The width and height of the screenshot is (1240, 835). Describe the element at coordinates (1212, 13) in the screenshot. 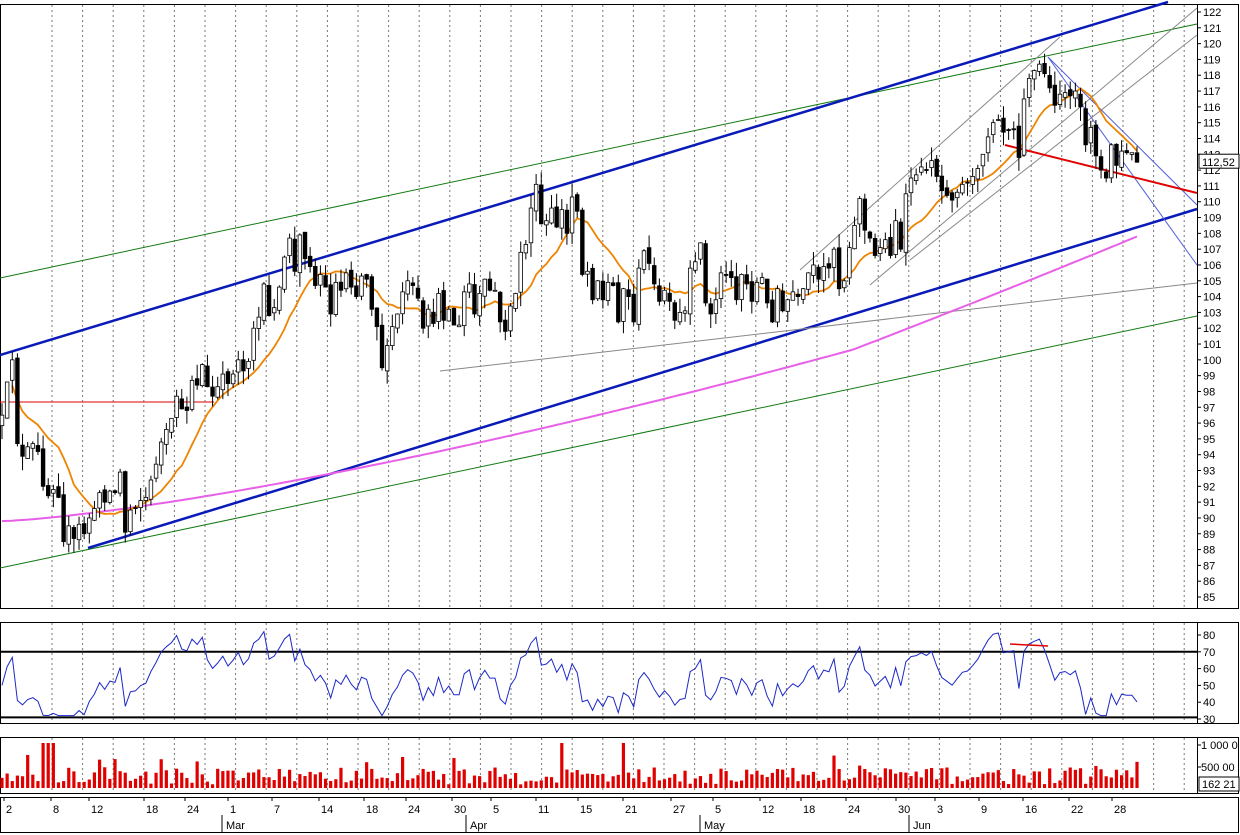

I see `y-tick-label: 122` at that location.